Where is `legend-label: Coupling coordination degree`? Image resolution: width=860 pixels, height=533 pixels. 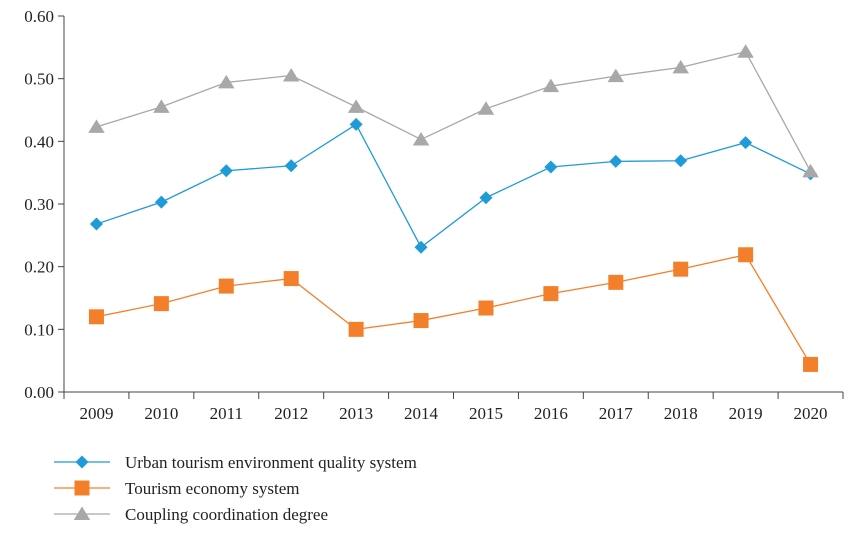 legend-label: Coupling coordination degree is located at coordinates (226, 514).